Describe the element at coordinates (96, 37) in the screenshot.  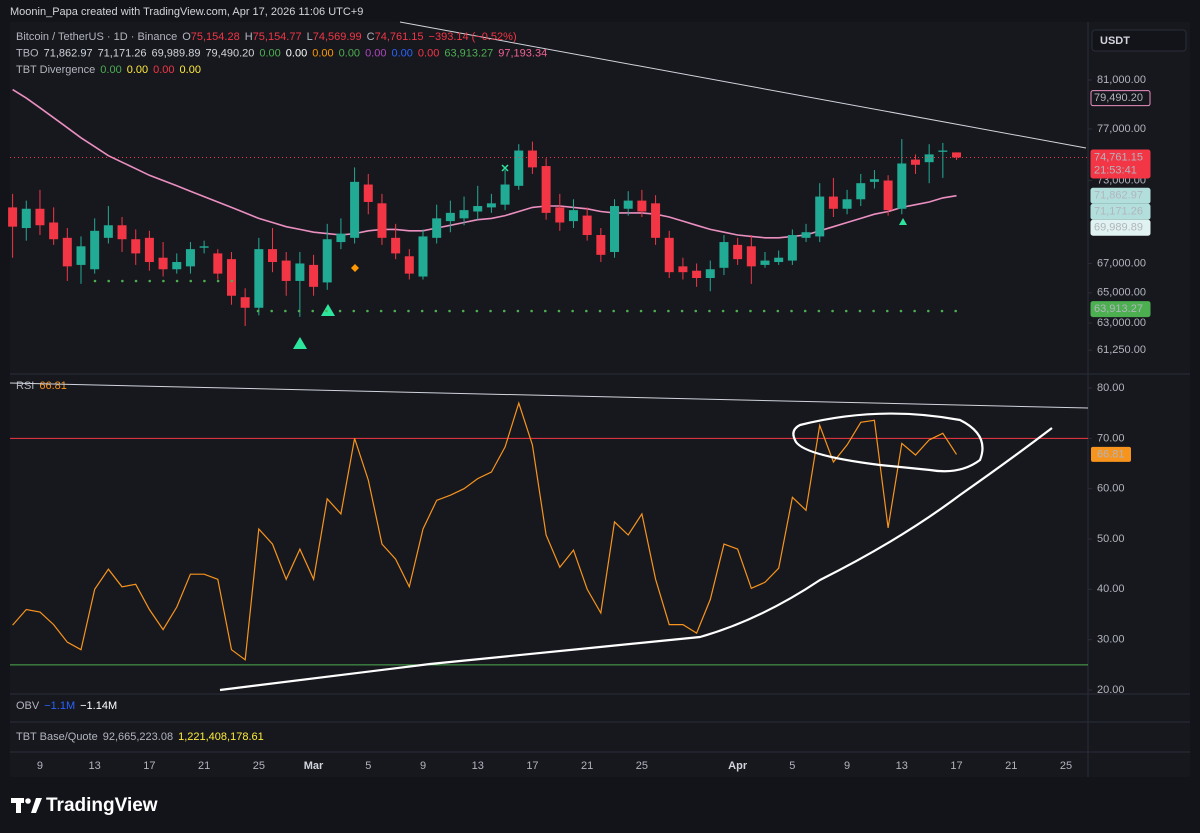
I see `legend-name: Bitcoin / TetherUS · 1D · Binance` at that location.